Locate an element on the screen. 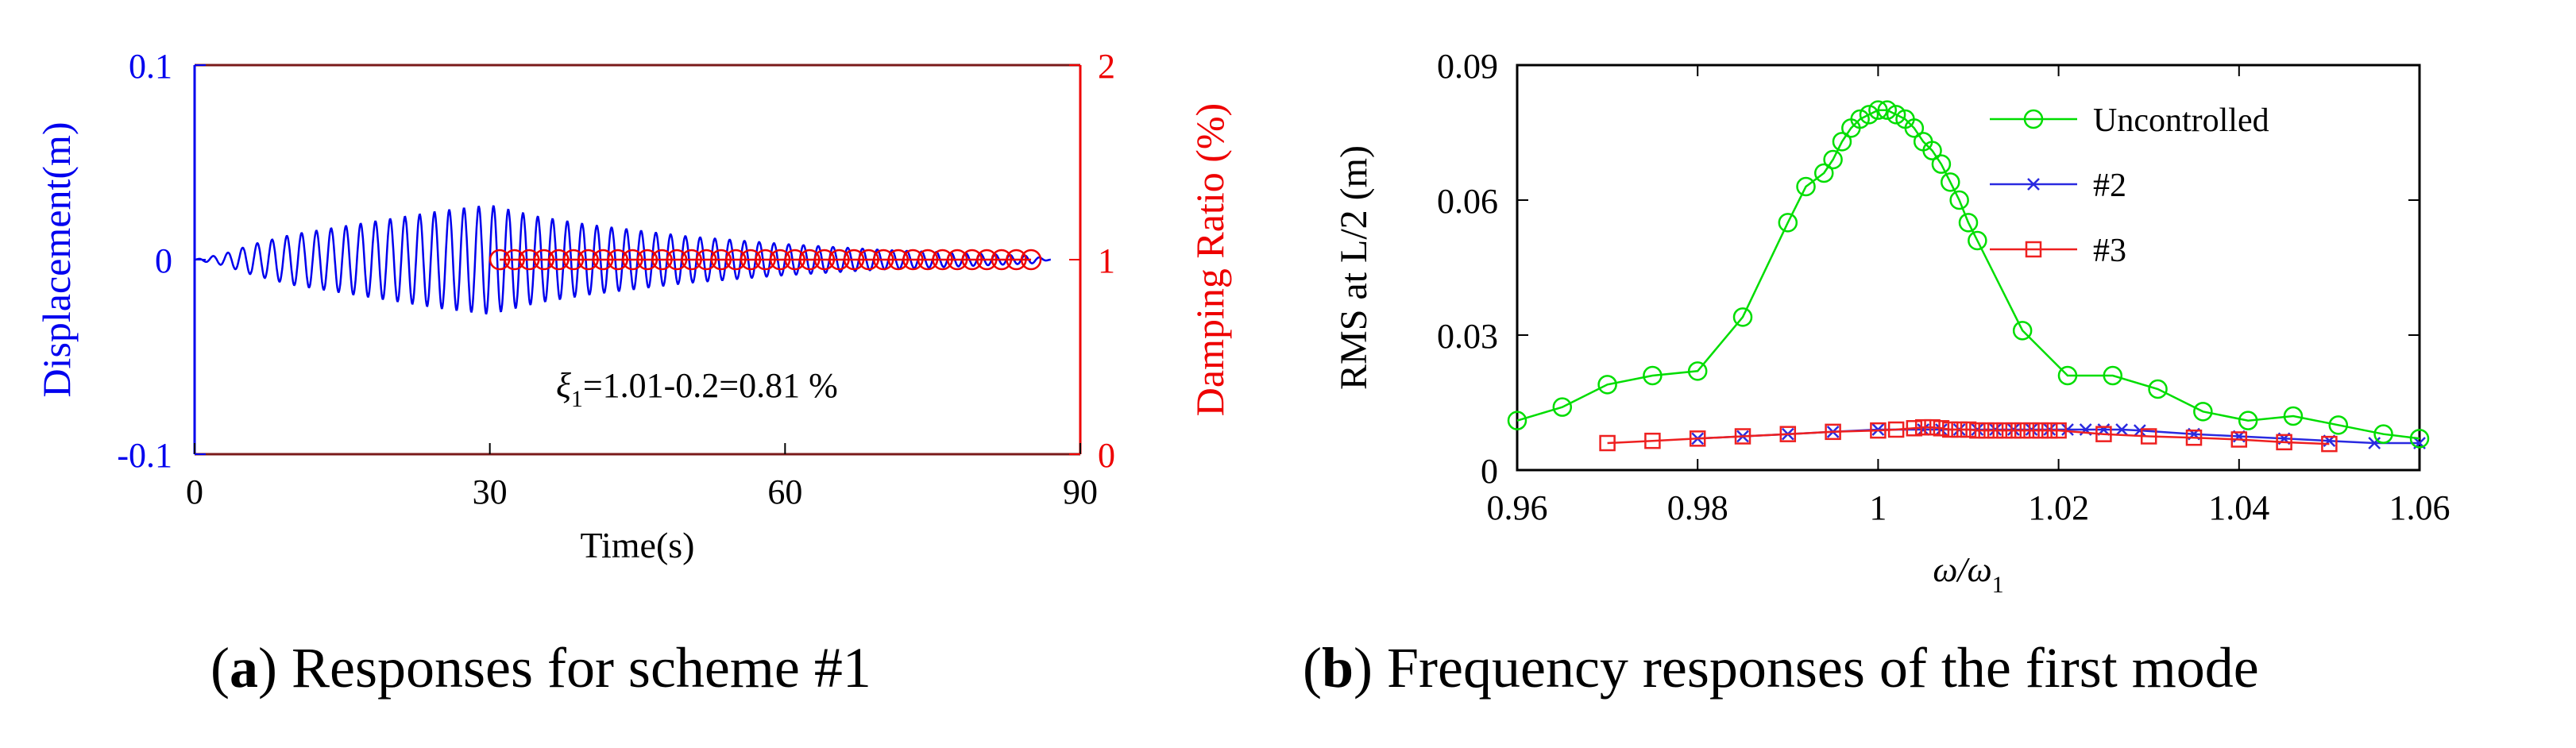 This screenshot has height=748, width=2576. caption-a-letter: a is located at coordinates (243, 668).